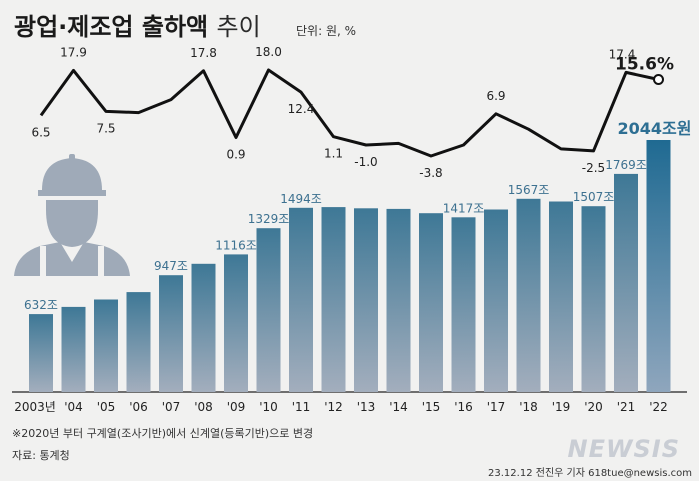  I want to click on growth-label-9: 1.1, so click(333, 154).